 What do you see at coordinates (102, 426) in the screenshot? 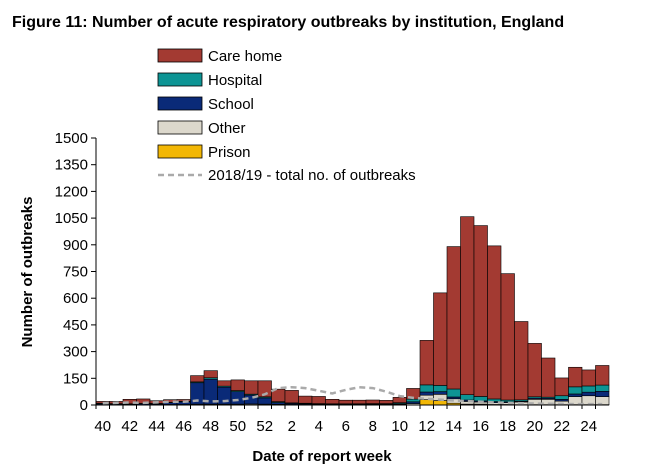
I see `x-tick-label: 40` at bounding box center [102, 426].